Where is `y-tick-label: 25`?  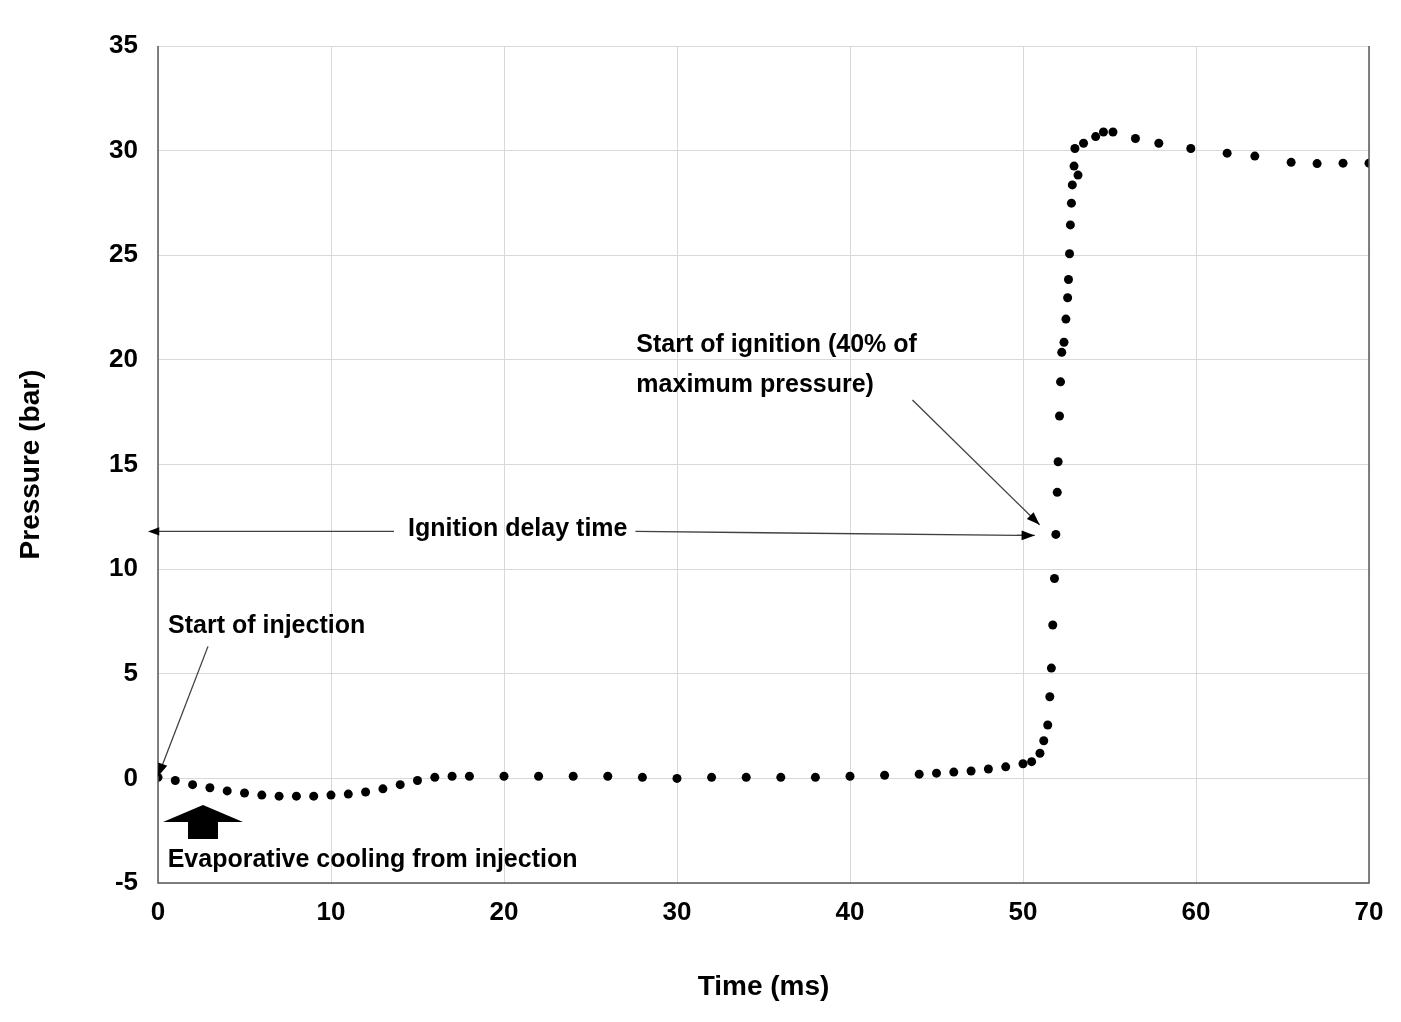 y-tick-label: 25 is located at coordinates (123, 253).